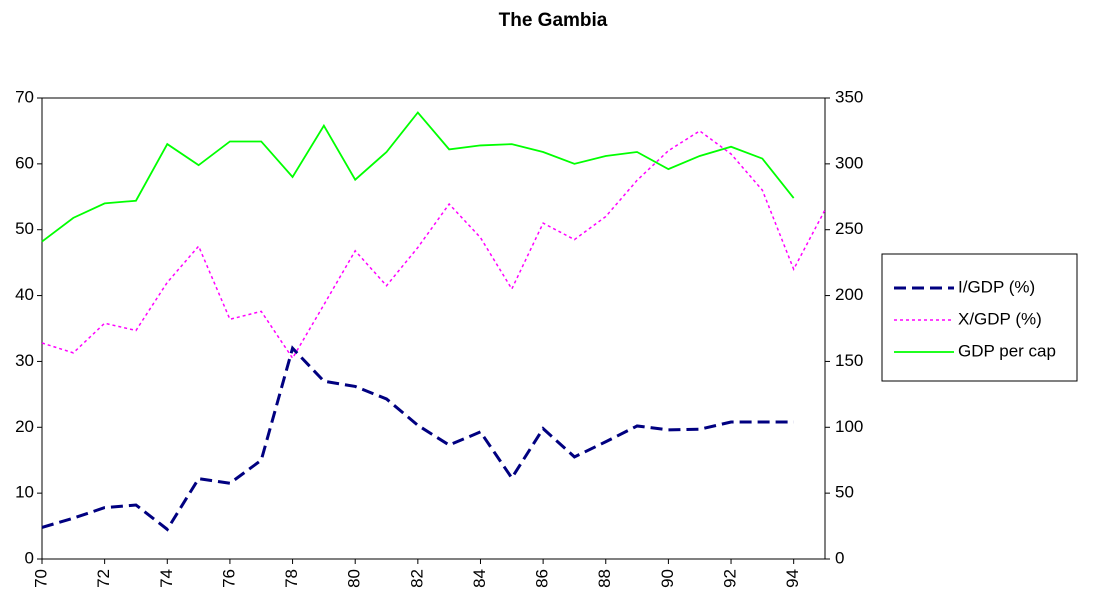  Describe the element at coordinates (416, 578) in the screenshot. I see `x-tick-label: 82` at that location.